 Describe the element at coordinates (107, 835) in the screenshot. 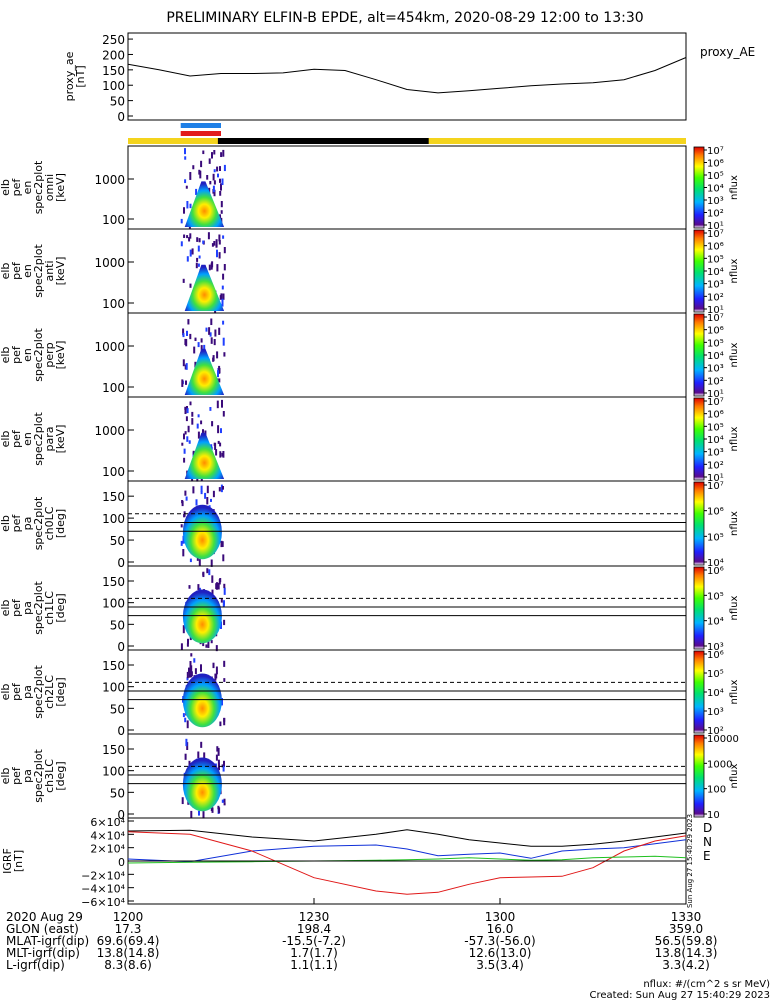

I see `y-tick-label: 4×10⁴` at that location.